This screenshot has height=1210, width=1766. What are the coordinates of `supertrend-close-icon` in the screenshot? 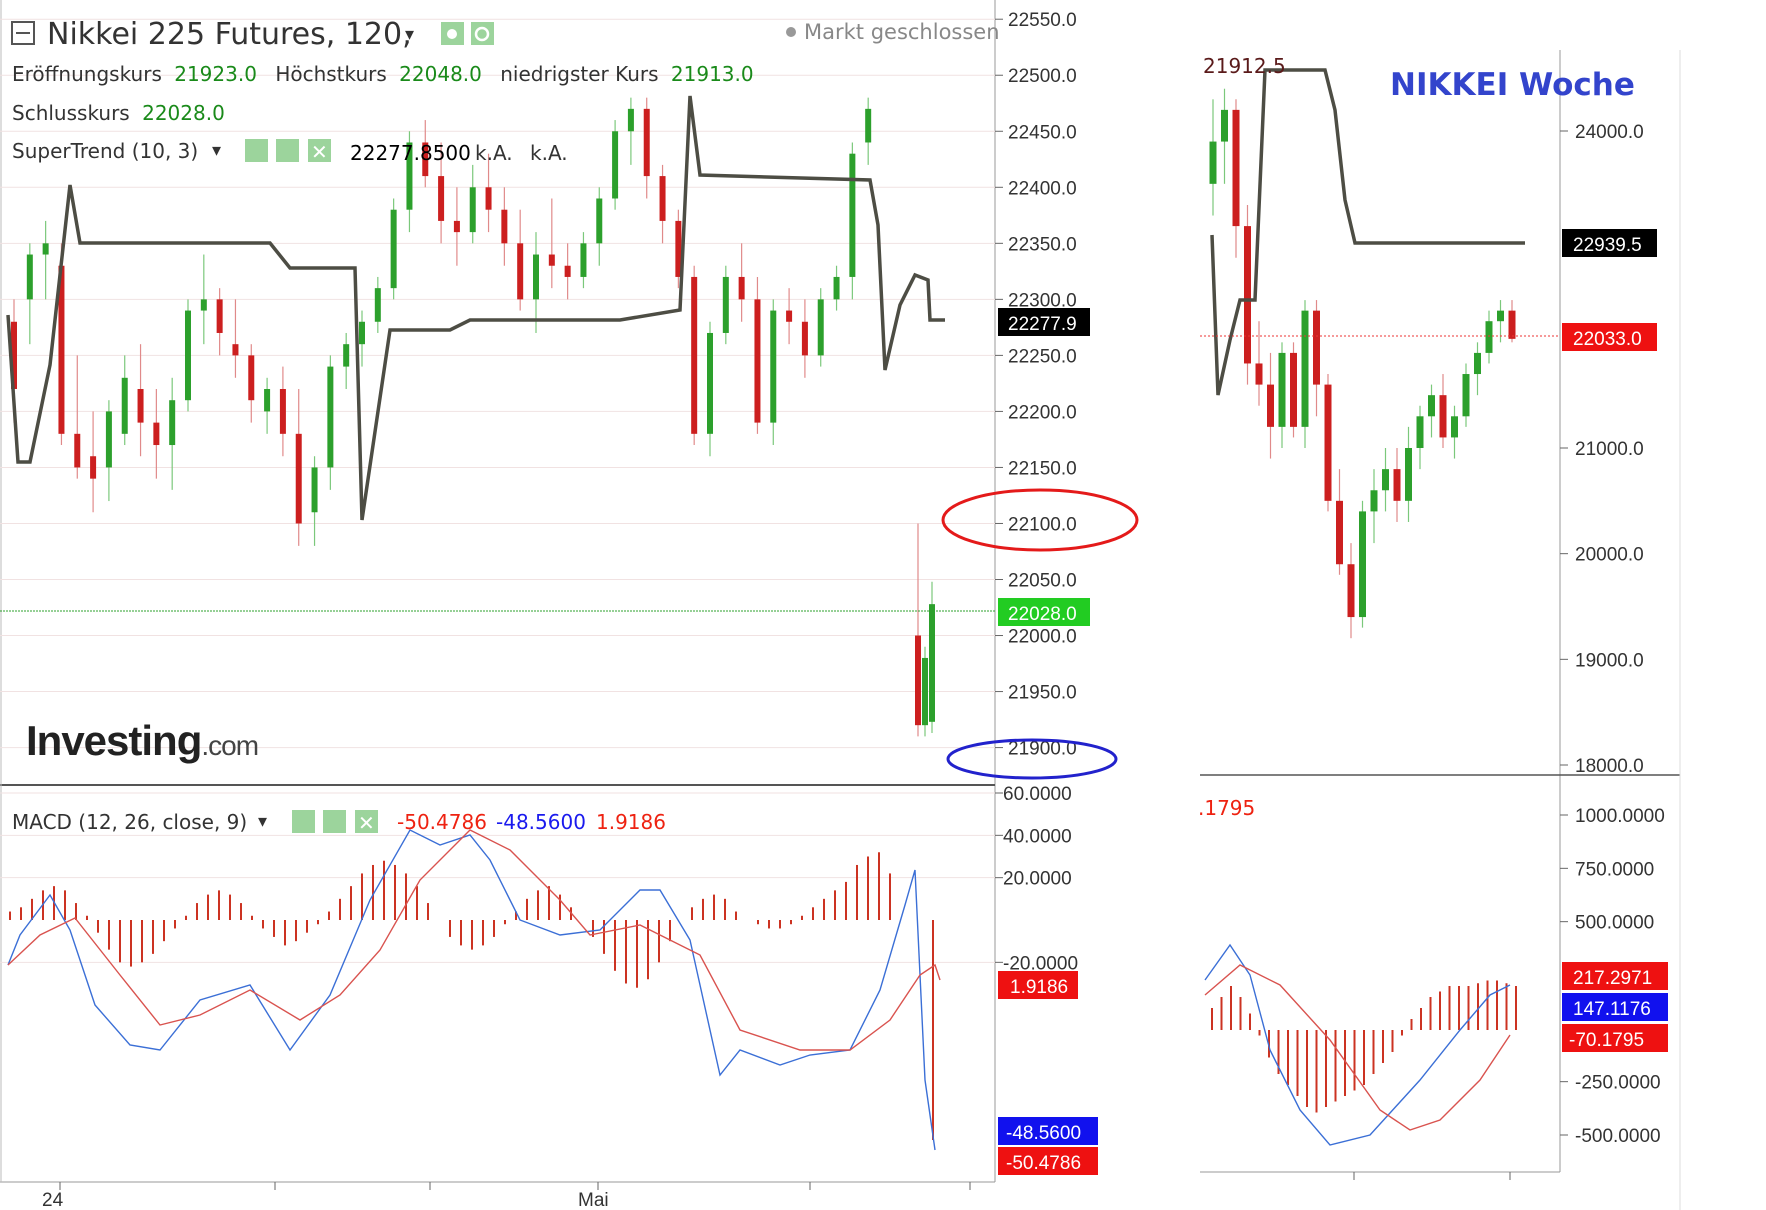 It's located at (319, 150).